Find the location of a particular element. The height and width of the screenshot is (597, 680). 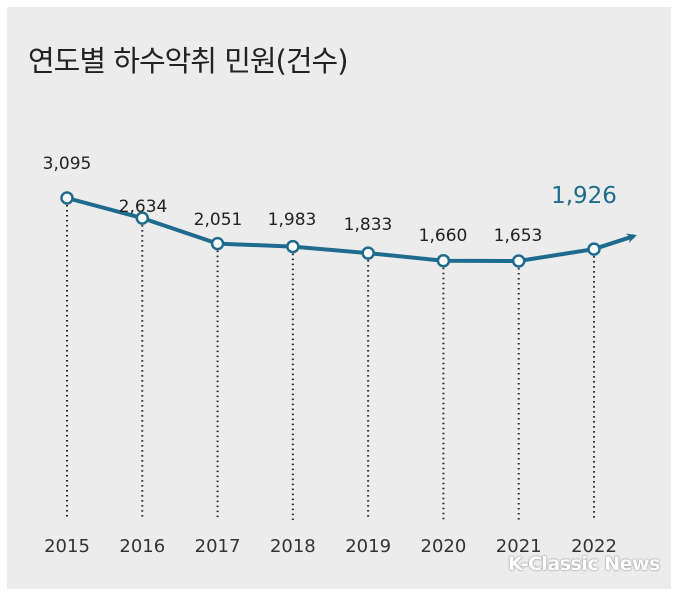

chart-title: 연도별 하수악취 민원(건수) is located at coordinates (188, 61).